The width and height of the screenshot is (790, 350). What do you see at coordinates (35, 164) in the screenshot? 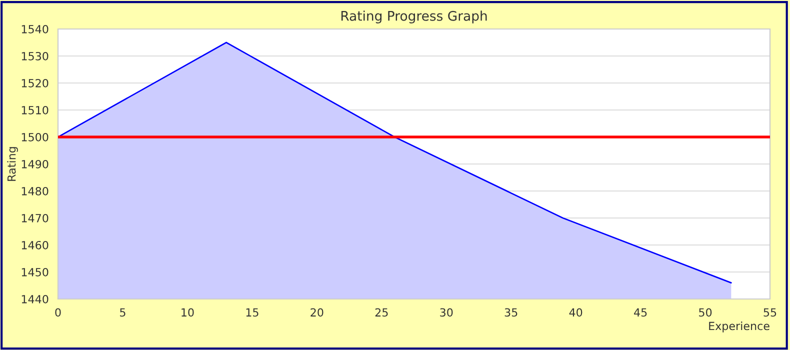
I see `y-tick-label: 1490` at bounding box center [35, 164].